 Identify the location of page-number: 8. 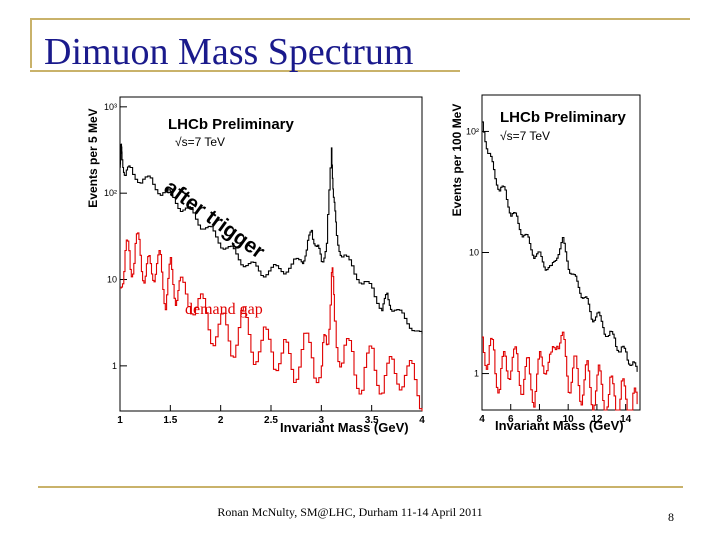
(671, 517).